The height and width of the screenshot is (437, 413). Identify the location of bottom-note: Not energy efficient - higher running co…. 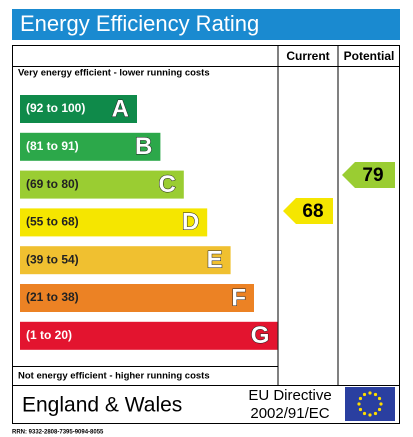
(114, 376).